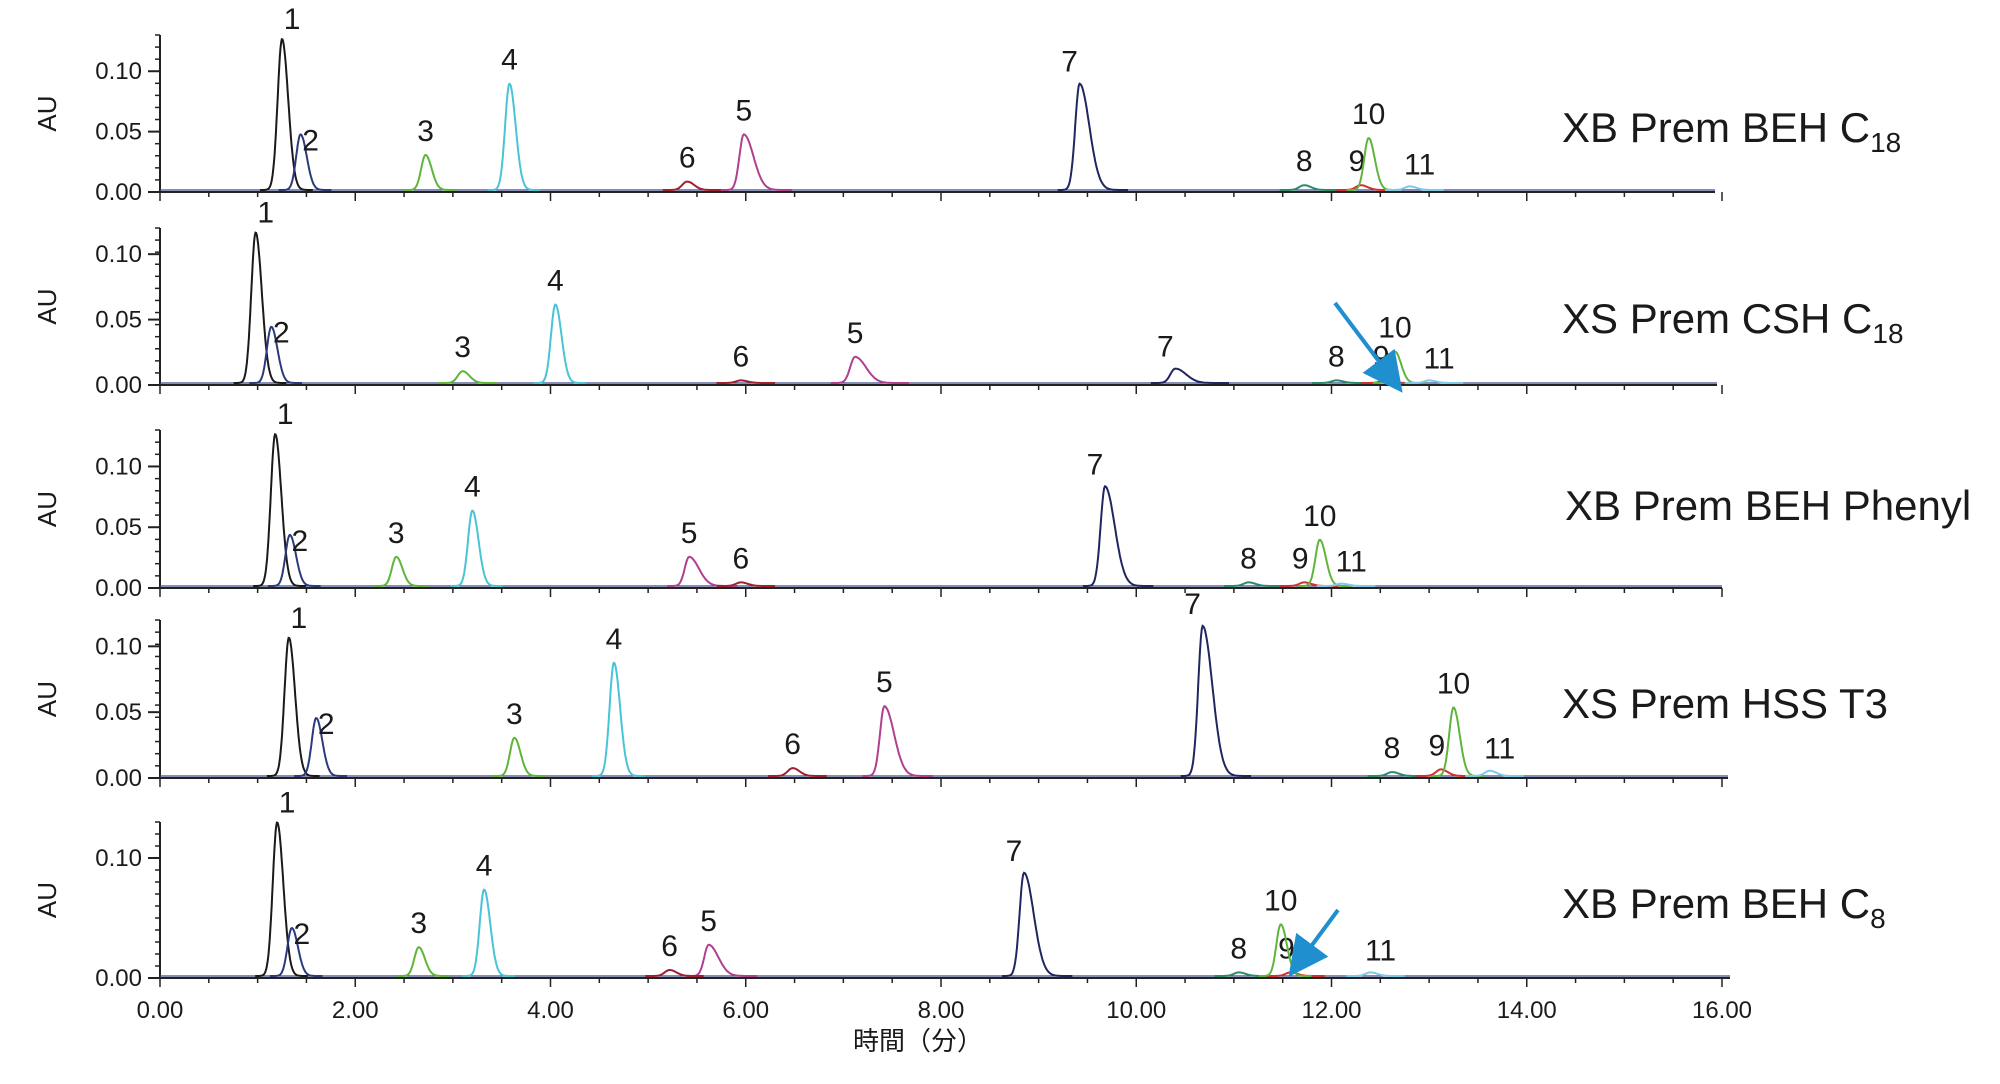 This screenshot has width=2000, height=1084. I want to click on peak-1-label: 1, so click(299, 618).